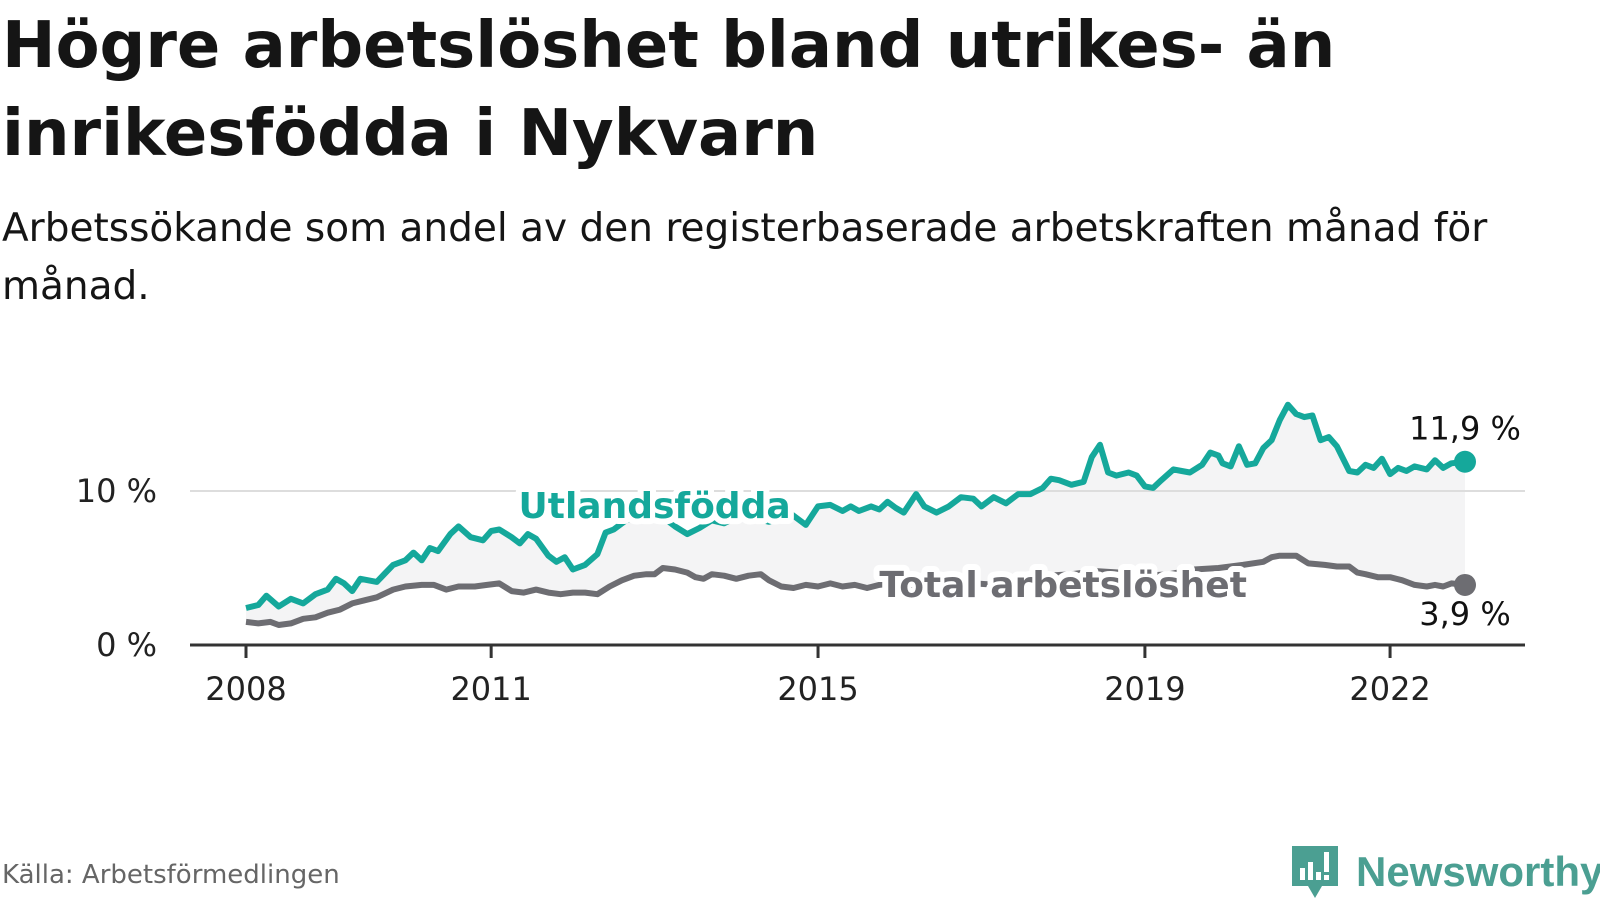  What do you see at coordinates (1465, 461) in the screenshot?
I see `end-point-foreign-born` at bounding box center [1465, 461].